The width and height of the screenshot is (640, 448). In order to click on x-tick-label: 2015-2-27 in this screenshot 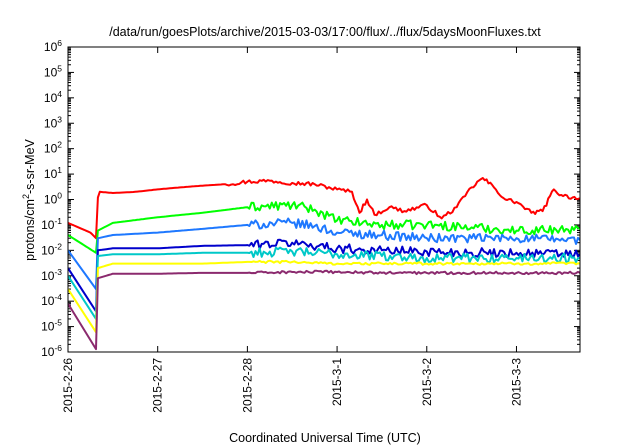, I will do `click(158, 385)`.